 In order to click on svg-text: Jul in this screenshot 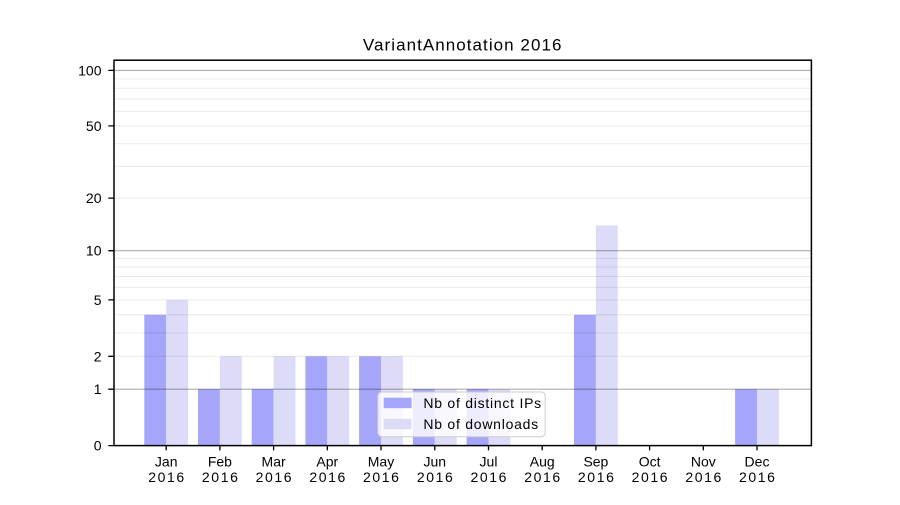, I will do `click(489, 462)`.